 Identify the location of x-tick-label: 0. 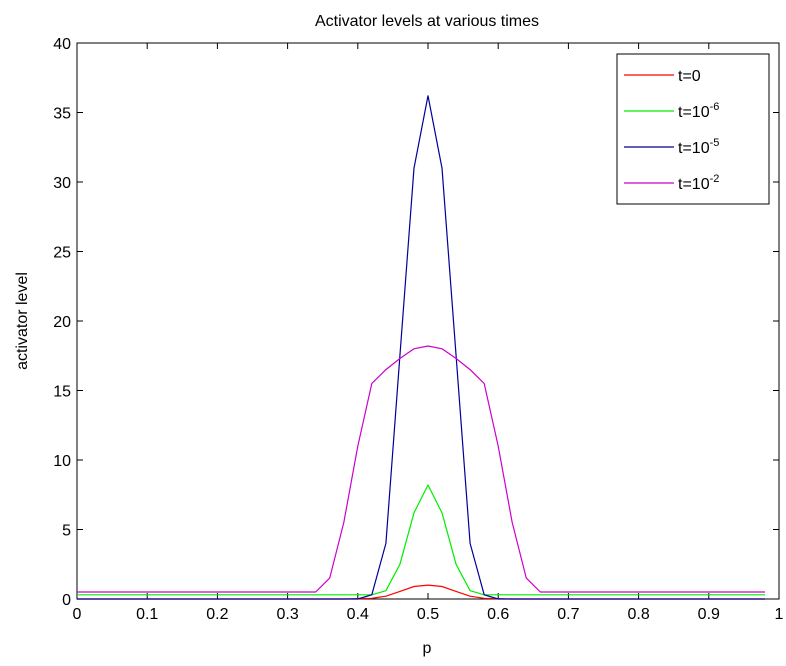
(77, 614).